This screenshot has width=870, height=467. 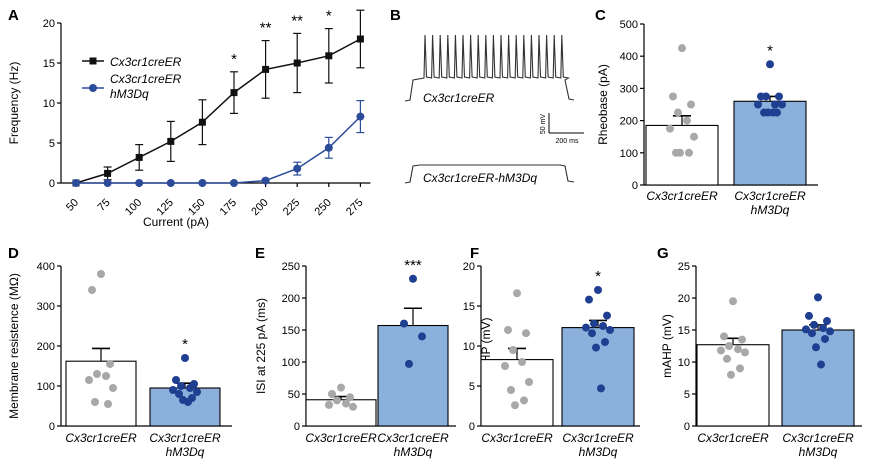 What do you see at coordinates (489, 68) in the screenshot?
I see `trace-control` at bounding box center [489, 68].